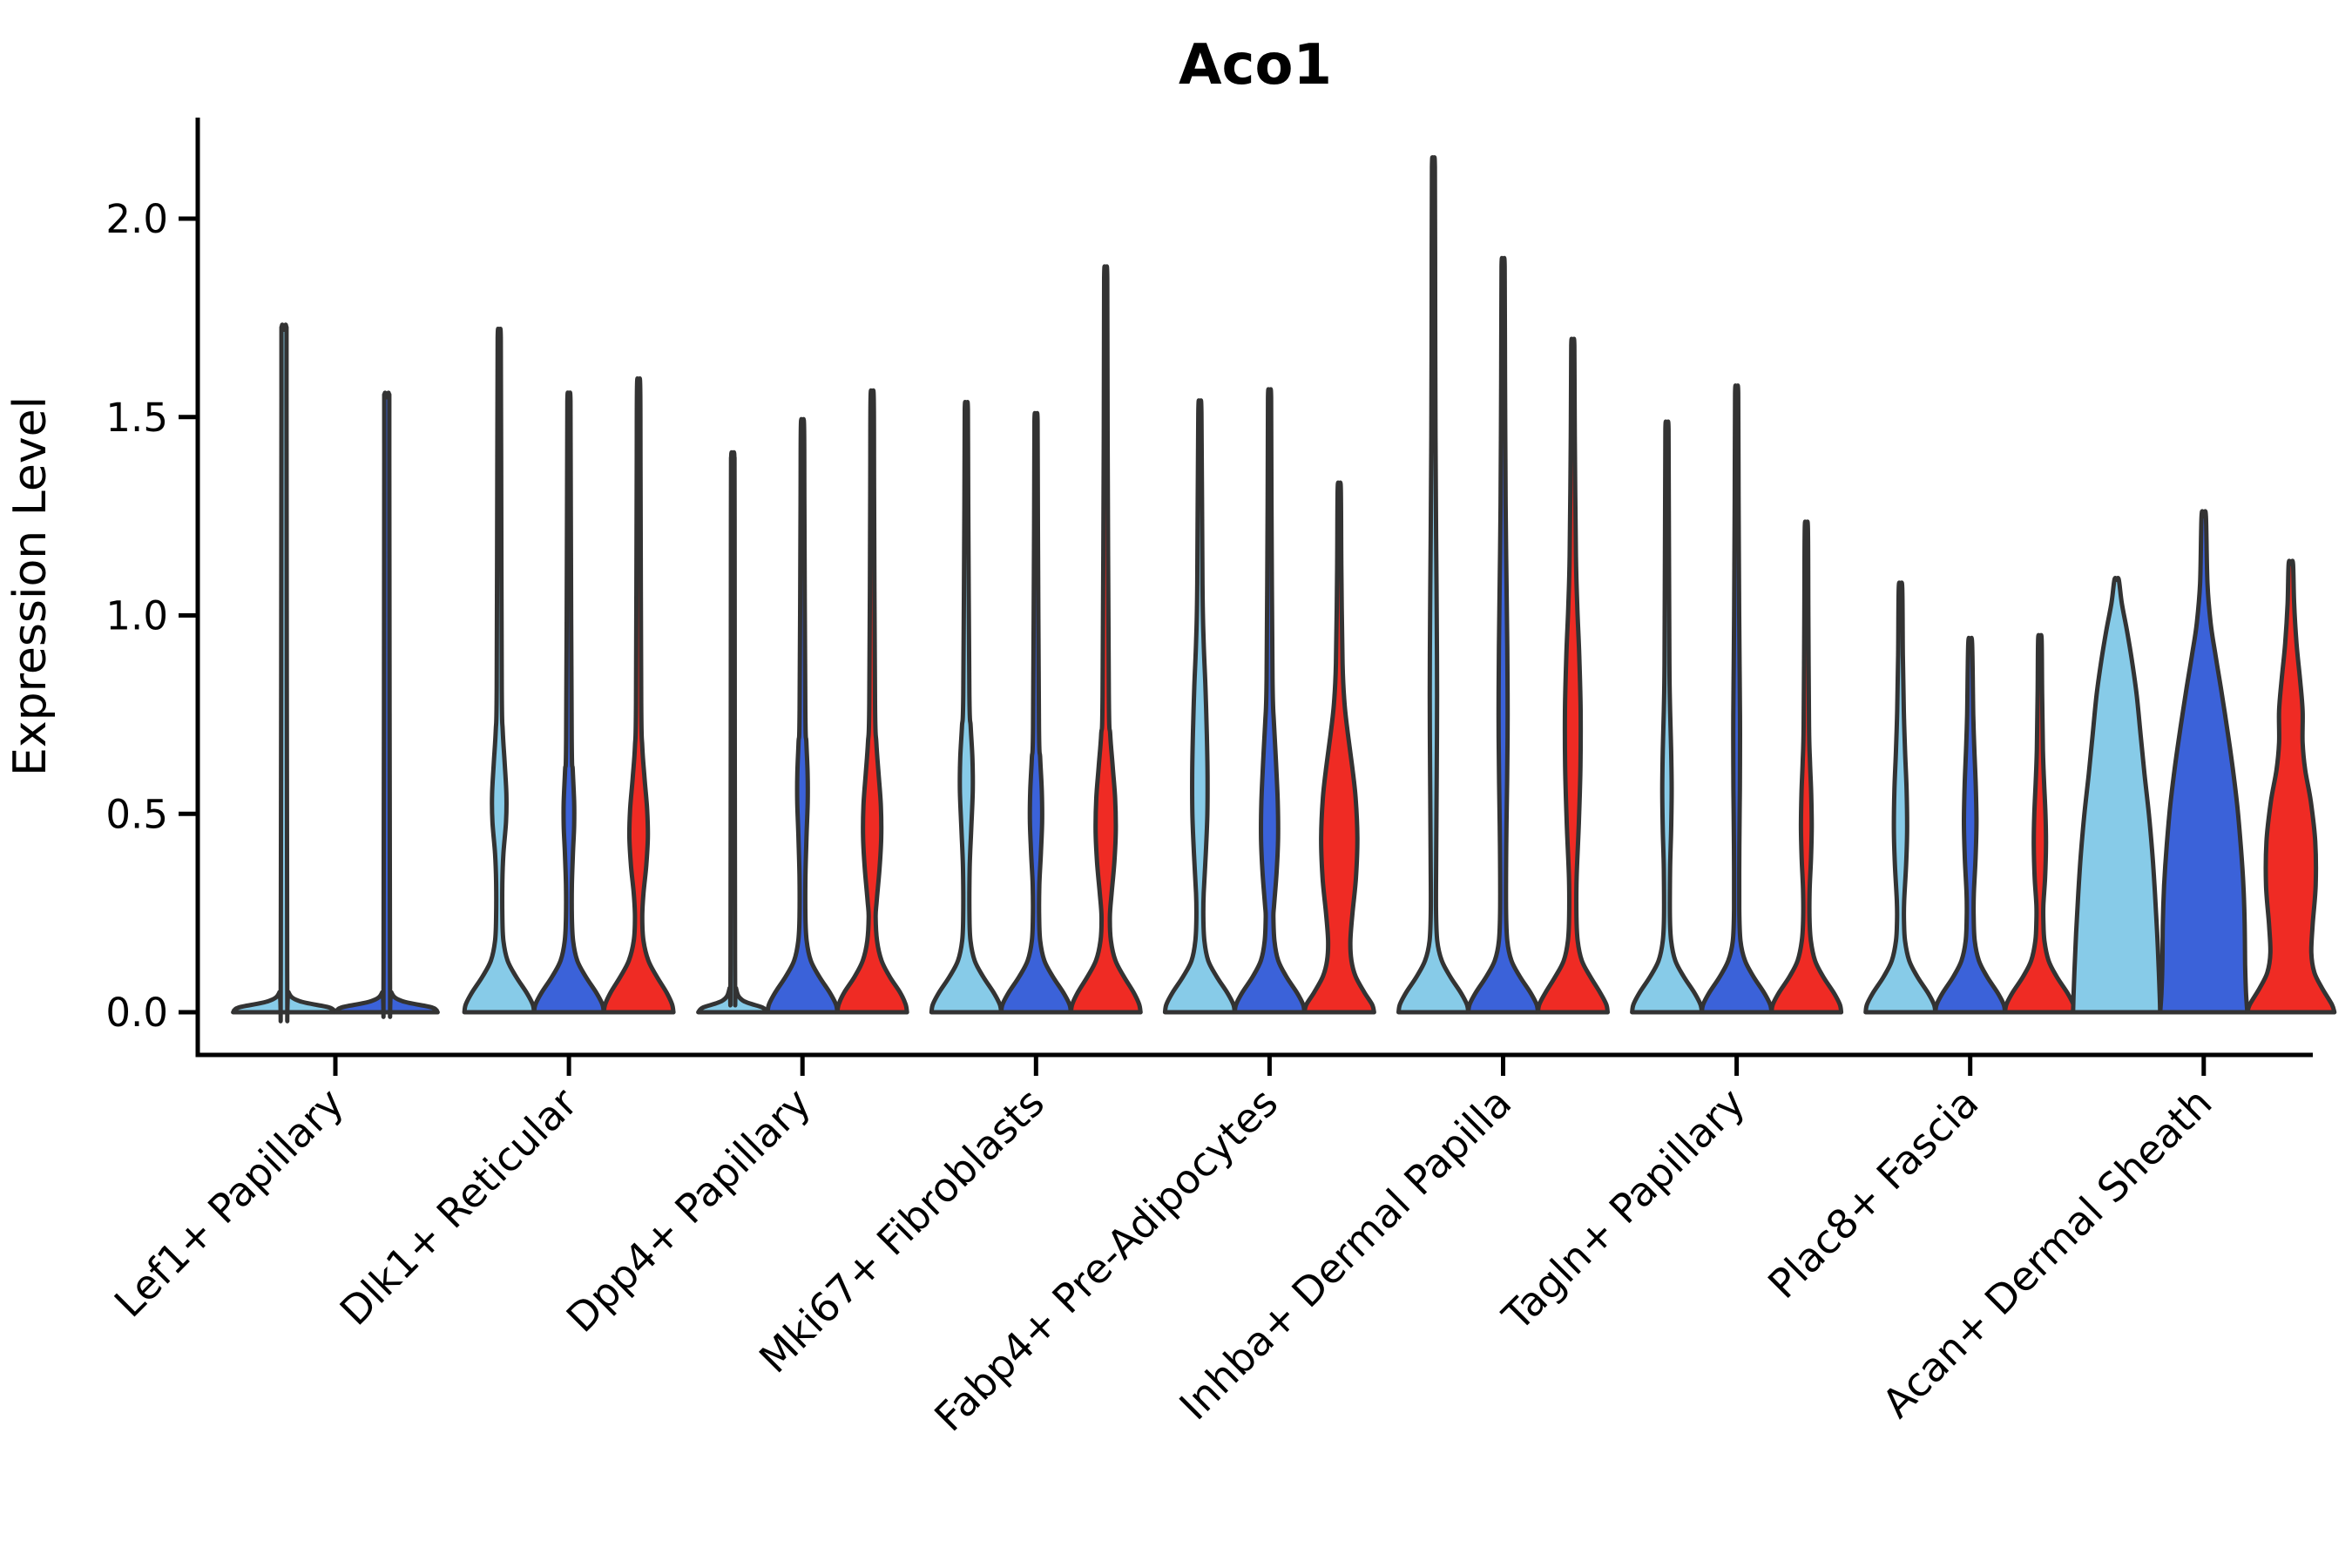 The height and width of the screenshot is (1568, 2352). I want to click on y-tick-label: 1.5, so click(136, 418).